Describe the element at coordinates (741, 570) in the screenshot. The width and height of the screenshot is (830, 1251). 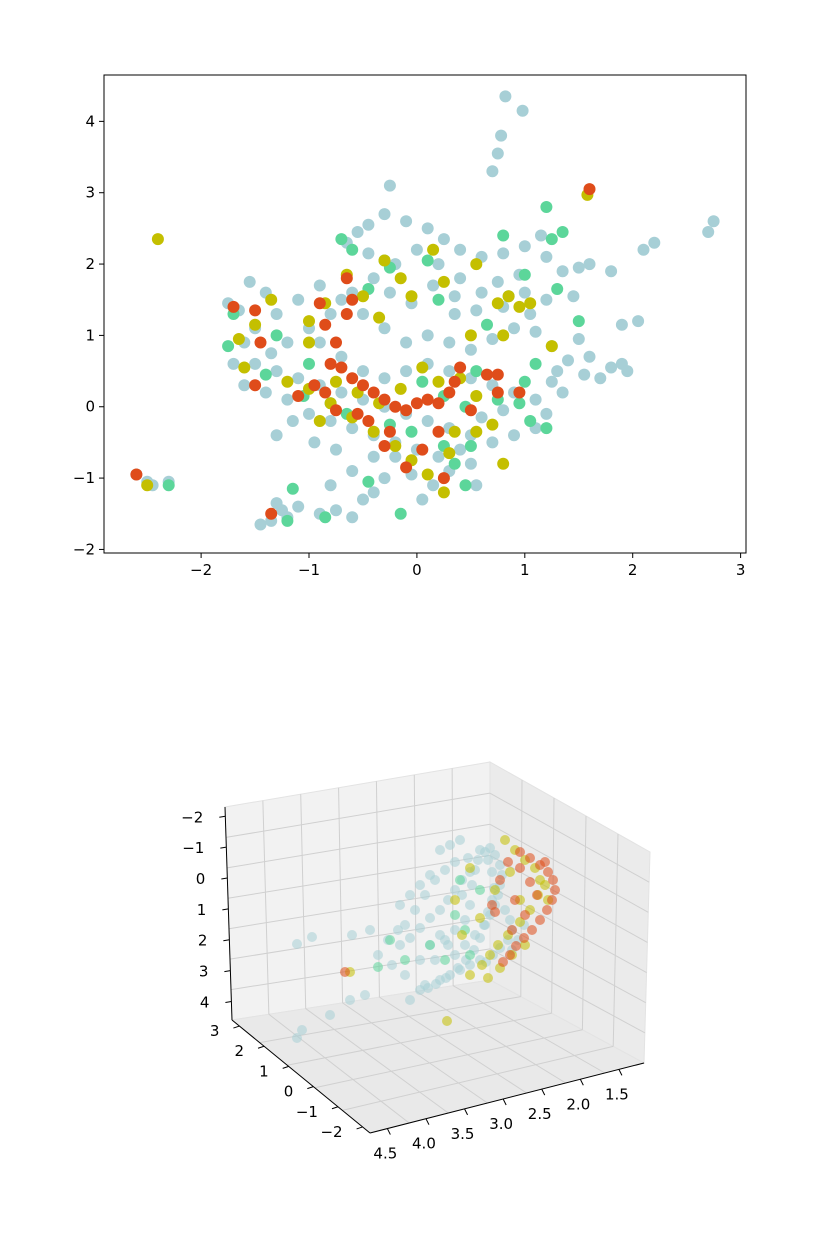
I see `x-tick-label: 3` at that location.